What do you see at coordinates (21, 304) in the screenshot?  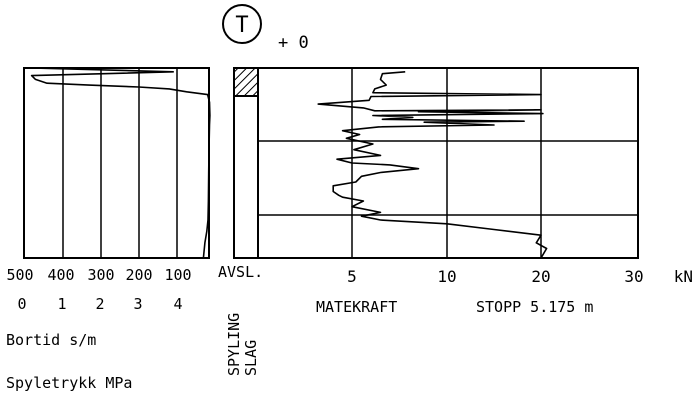 I see `tick-label: 0` at bounding box center [21, 304].